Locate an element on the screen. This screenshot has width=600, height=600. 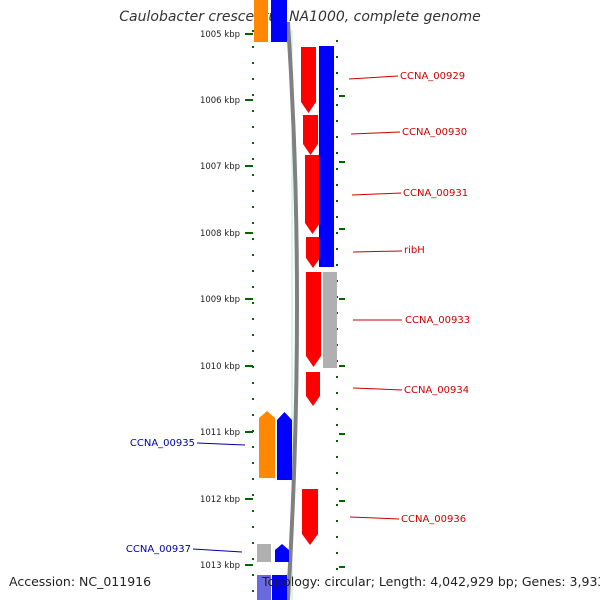
tick-label: 1009 kbp is located at coordinates (220, 300).